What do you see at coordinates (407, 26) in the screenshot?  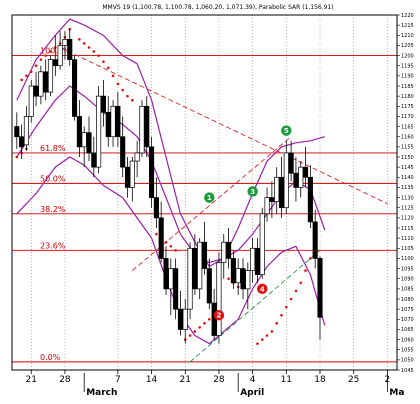 I see `y-tick-label: 1215` at bounding box center [407, 26].